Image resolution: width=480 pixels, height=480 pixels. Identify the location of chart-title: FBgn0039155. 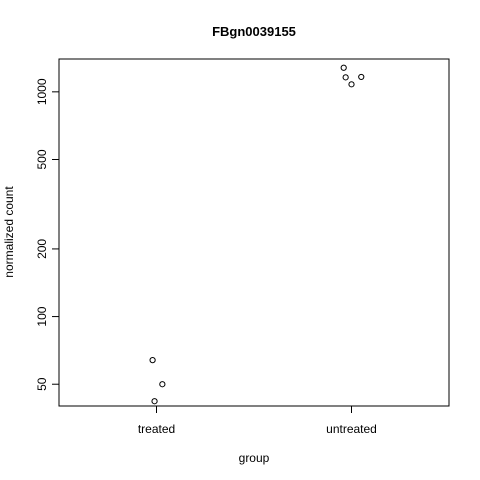
(254, 31).